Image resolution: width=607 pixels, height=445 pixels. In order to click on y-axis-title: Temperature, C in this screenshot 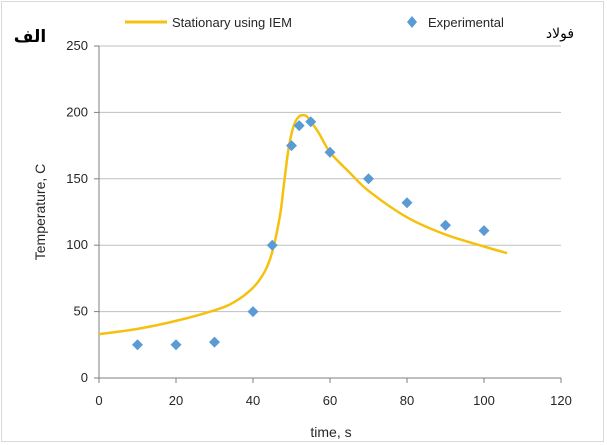, I will do `click(40, 212)`.